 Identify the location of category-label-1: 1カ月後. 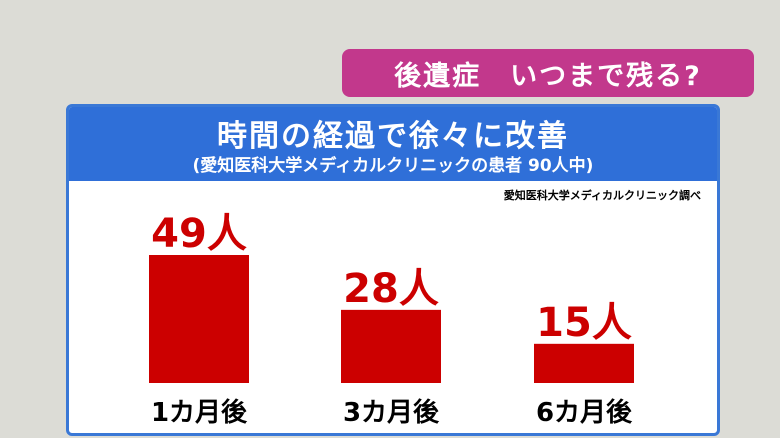
(199, 412).